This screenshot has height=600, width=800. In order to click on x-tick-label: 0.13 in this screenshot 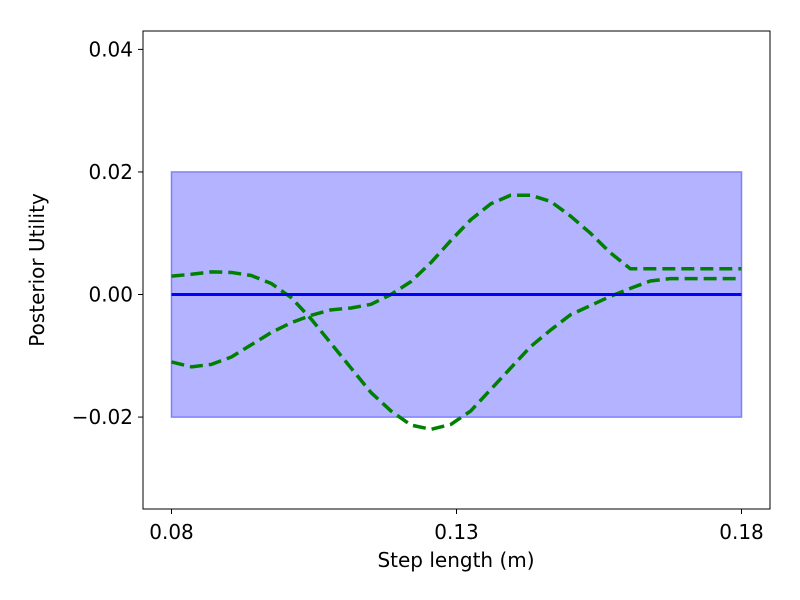, I will do `click(456, 532)`.